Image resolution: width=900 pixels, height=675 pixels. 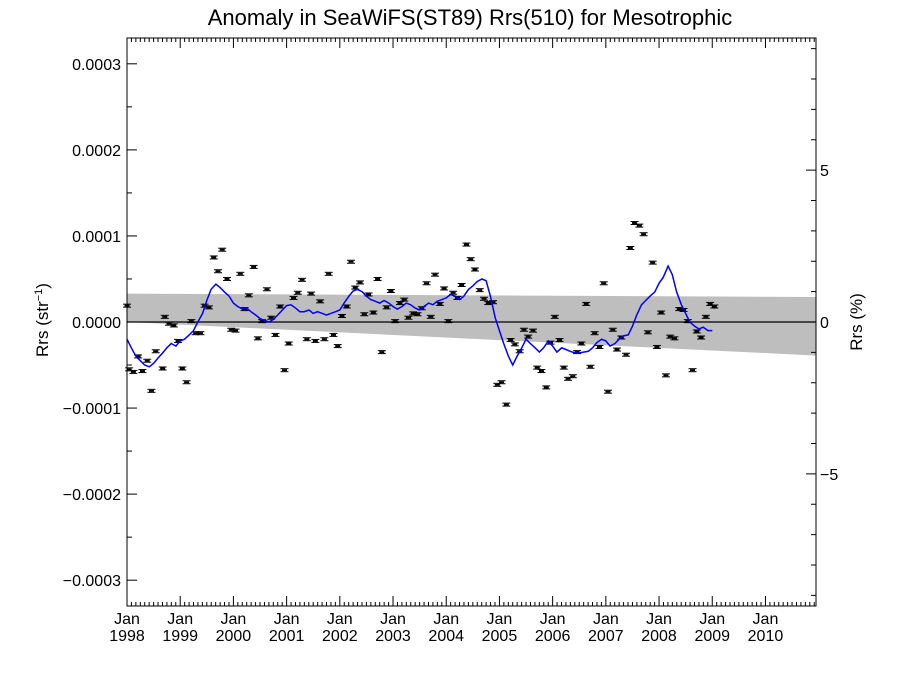 I want to click on x-tick-year: 2003, so click(x=393, y=636).